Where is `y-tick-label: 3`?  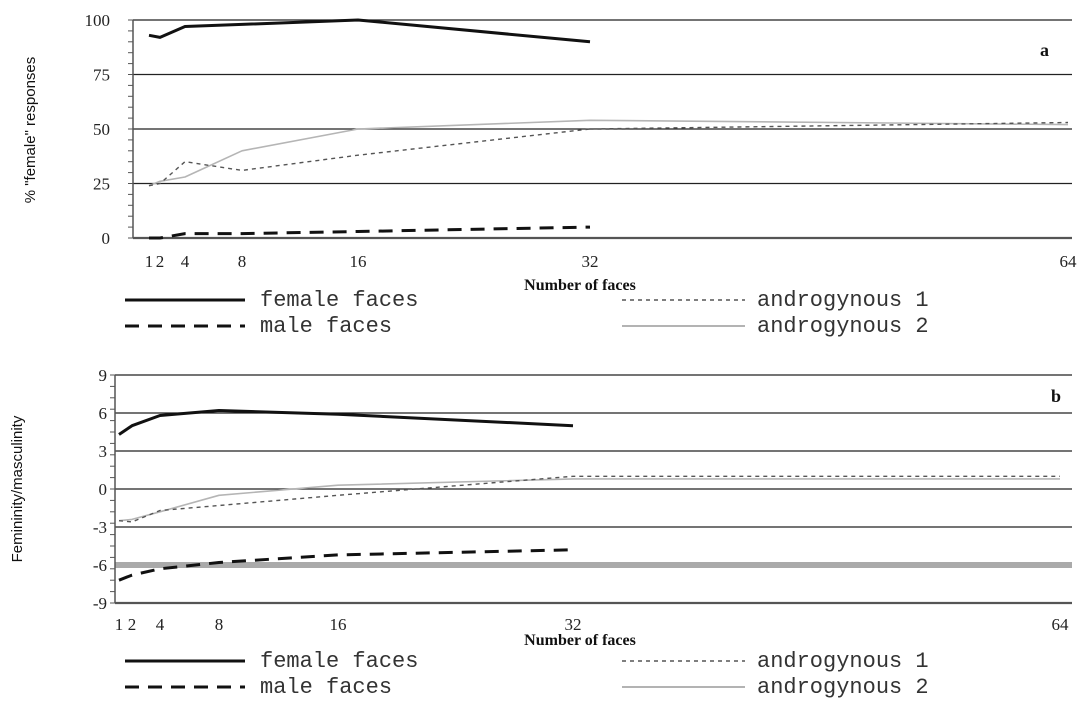 y-tick-label: 3 is located at coordinates (103, 451).